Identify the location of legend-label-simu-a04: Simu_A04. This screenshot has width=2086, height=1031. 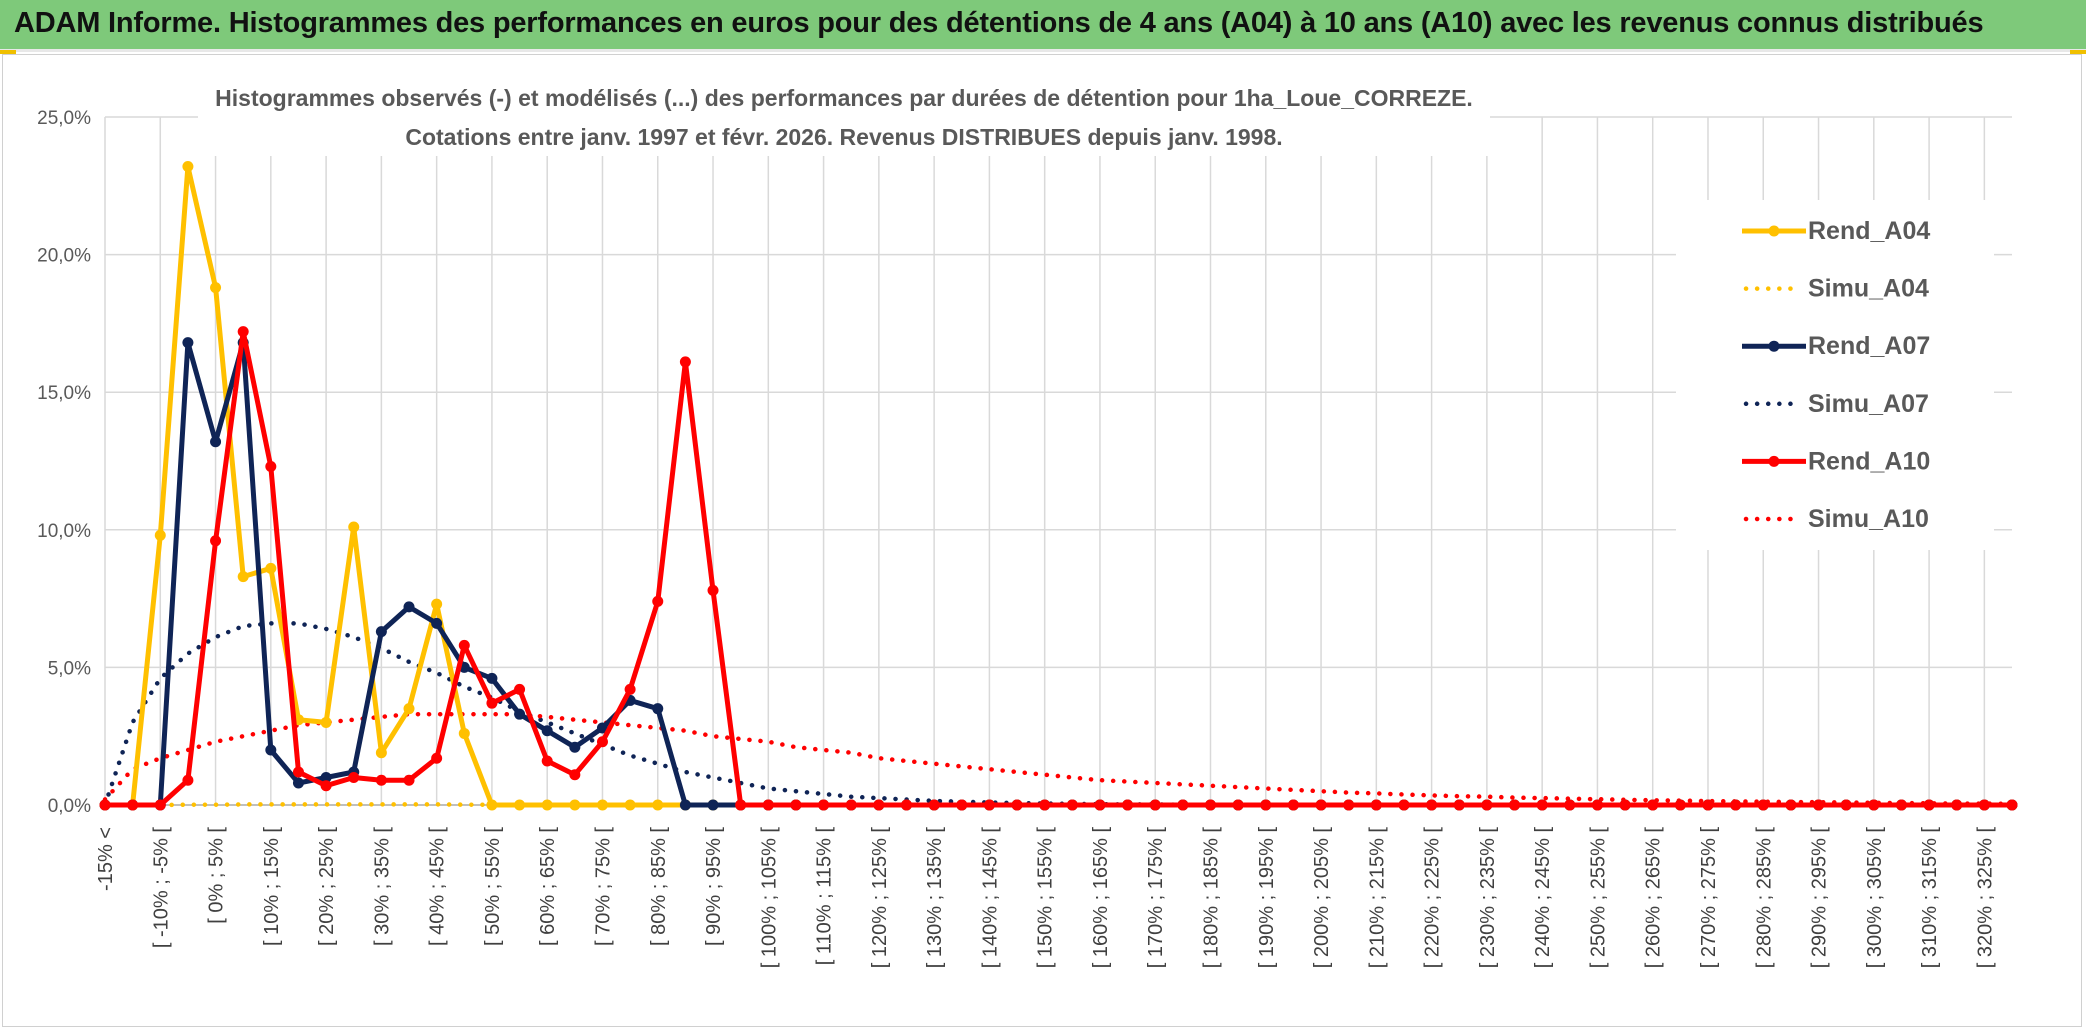
(1868, 289).